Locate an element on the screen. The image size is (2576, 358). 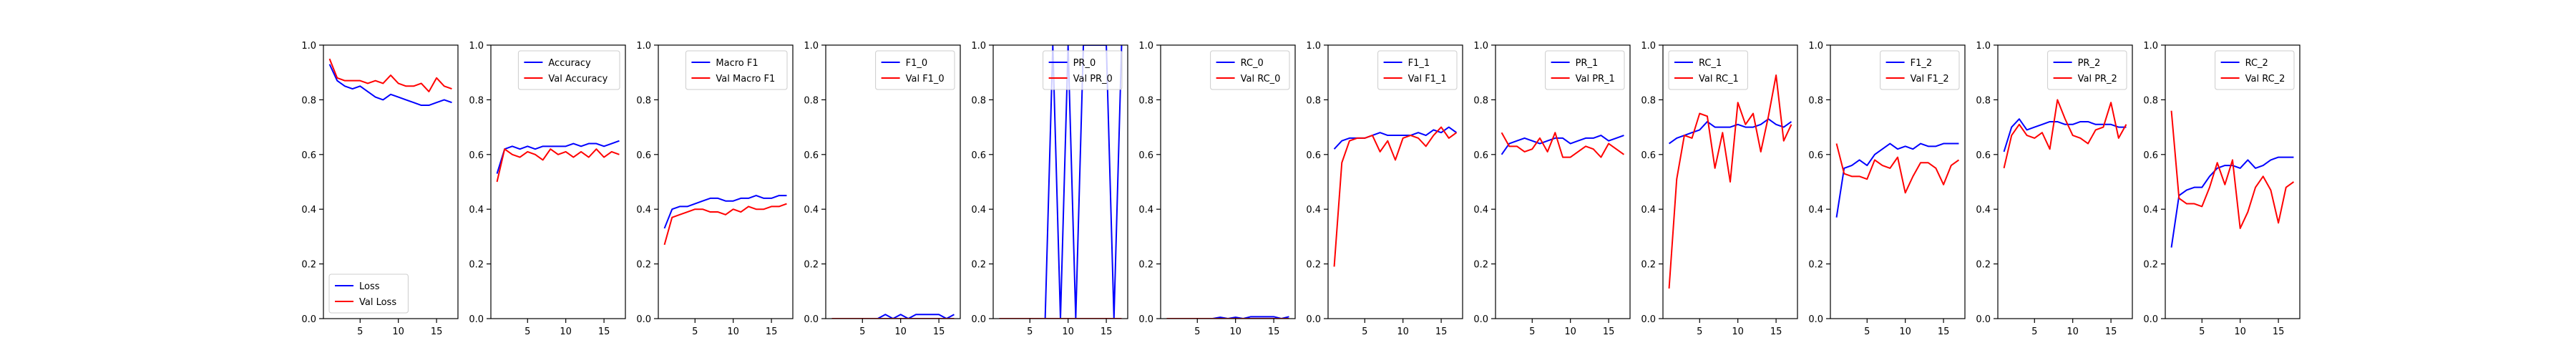
legend: F1_1 Val F1_1 is located at coordinates (1417, 70).